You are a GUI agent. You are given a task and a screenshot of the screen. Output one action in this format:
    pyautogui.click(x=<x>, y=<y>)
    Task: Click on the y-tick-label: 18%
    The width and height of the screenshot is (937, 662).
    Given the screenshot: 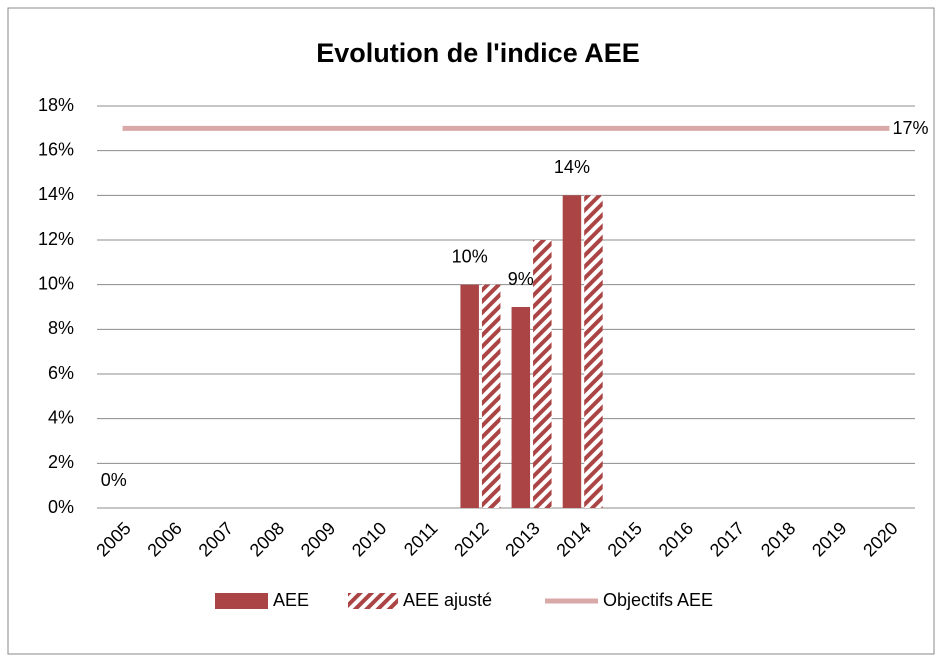 What is the action you would take?
    pyautogui.click(x=56, y=105)
    